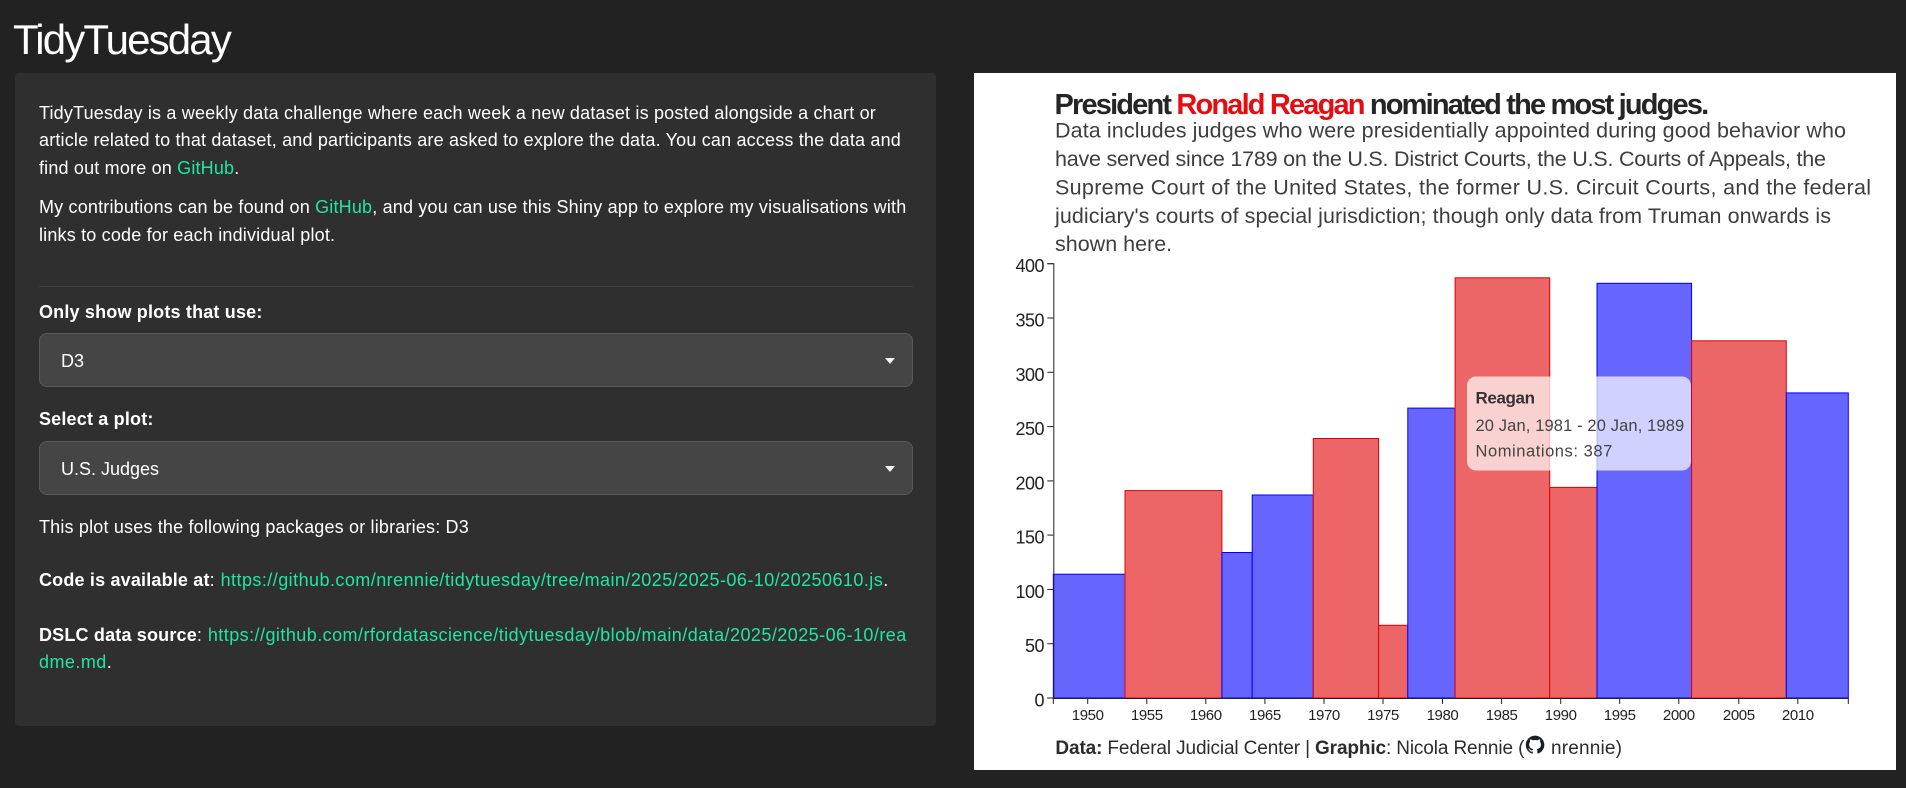 The image size is (1906, 788). Describe the element at coordinates (1029, 266) in the screenshot. I see `svg-text: 400` at that location.